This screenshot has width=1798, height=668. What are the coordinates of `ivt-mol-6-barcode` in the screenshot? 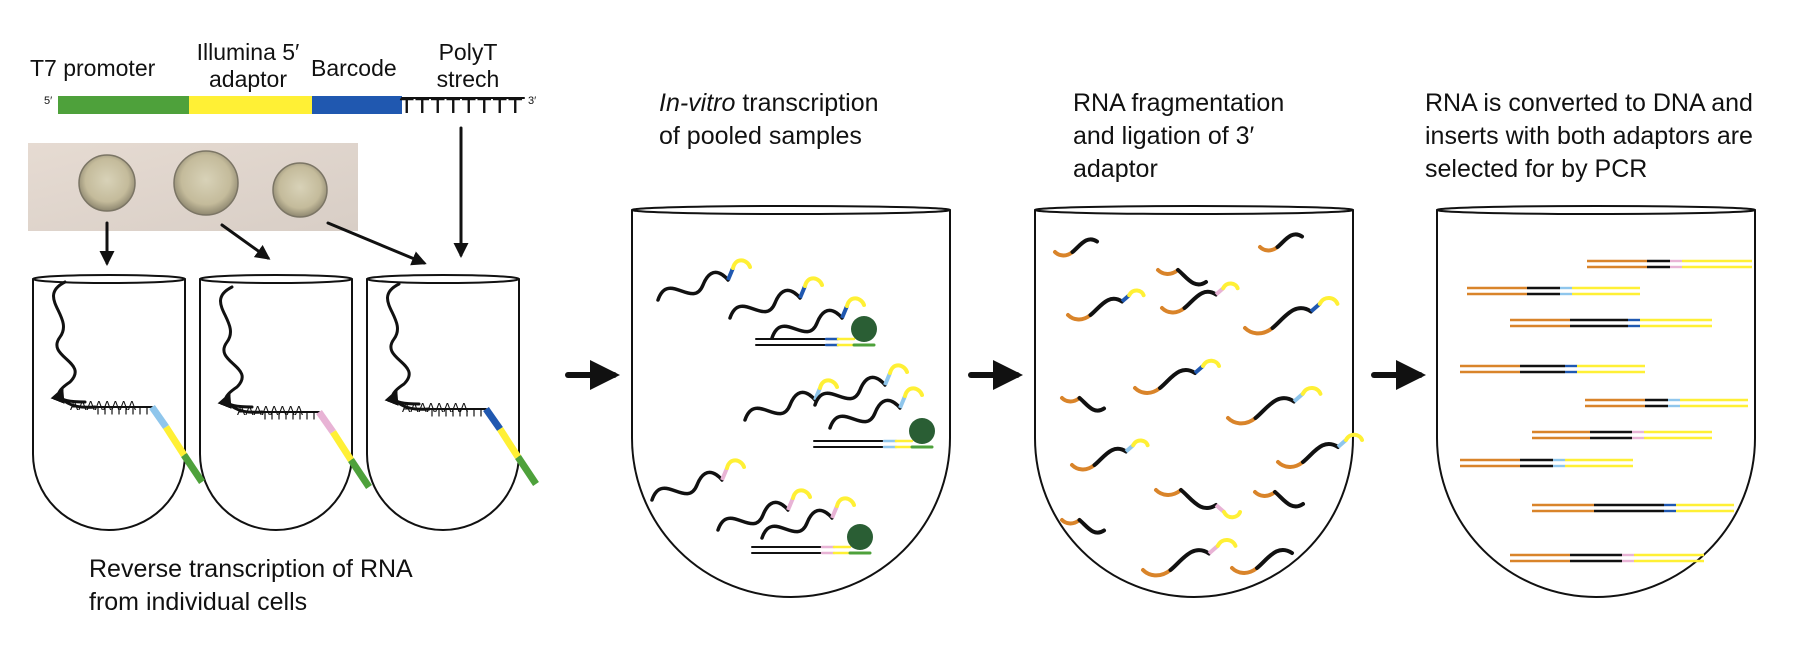 It's located at (902, 402).